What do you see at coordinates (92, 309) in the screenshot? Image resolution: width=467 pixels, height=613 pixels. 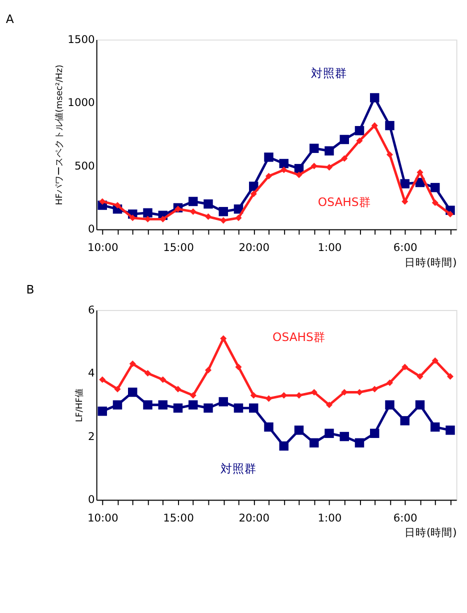 I see `y-tick-label: 6` at bounding box center [92, 309].